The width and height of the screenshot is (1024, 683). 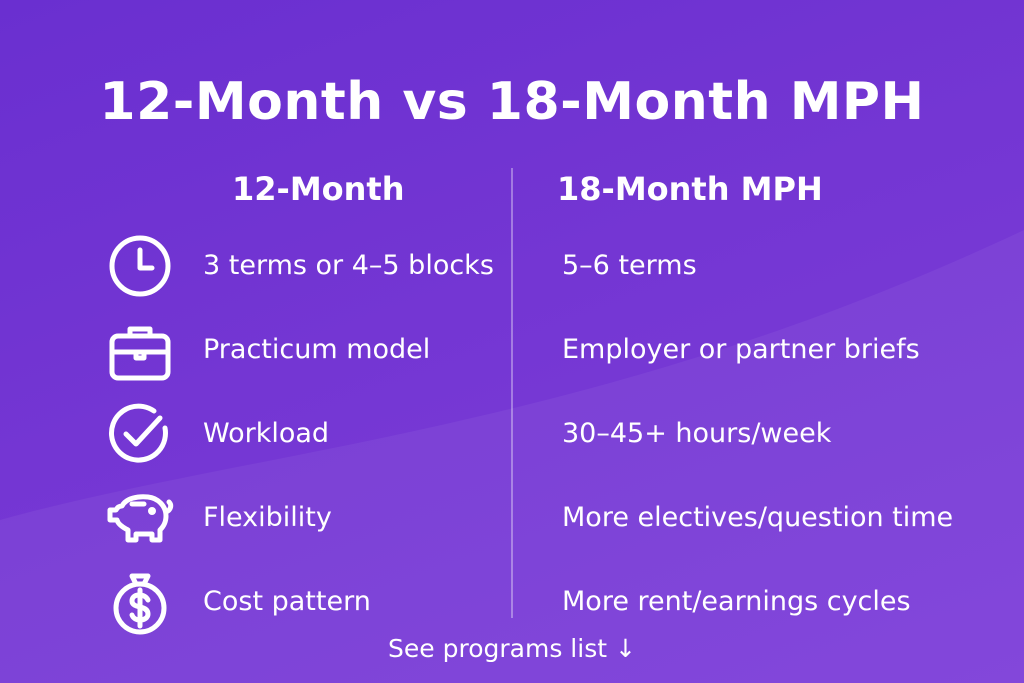 I want to click on money-bag-icon, so click(x=140, y=604).